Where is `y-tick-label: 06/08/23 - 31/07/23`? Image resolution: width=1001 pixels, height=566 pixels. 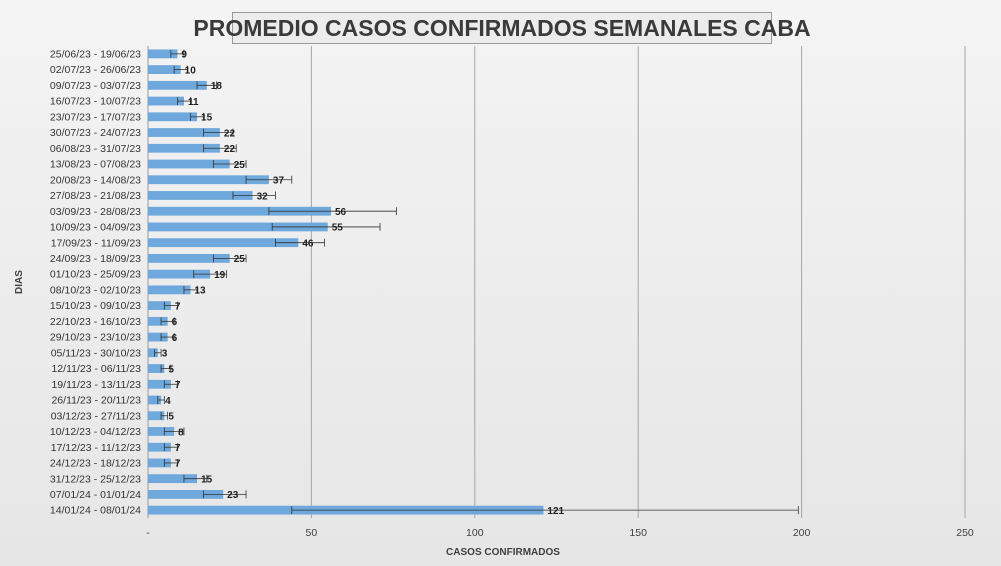
y-tick-label: 06/08/23 - 31/07/23 is located at coordinates (95, 149).